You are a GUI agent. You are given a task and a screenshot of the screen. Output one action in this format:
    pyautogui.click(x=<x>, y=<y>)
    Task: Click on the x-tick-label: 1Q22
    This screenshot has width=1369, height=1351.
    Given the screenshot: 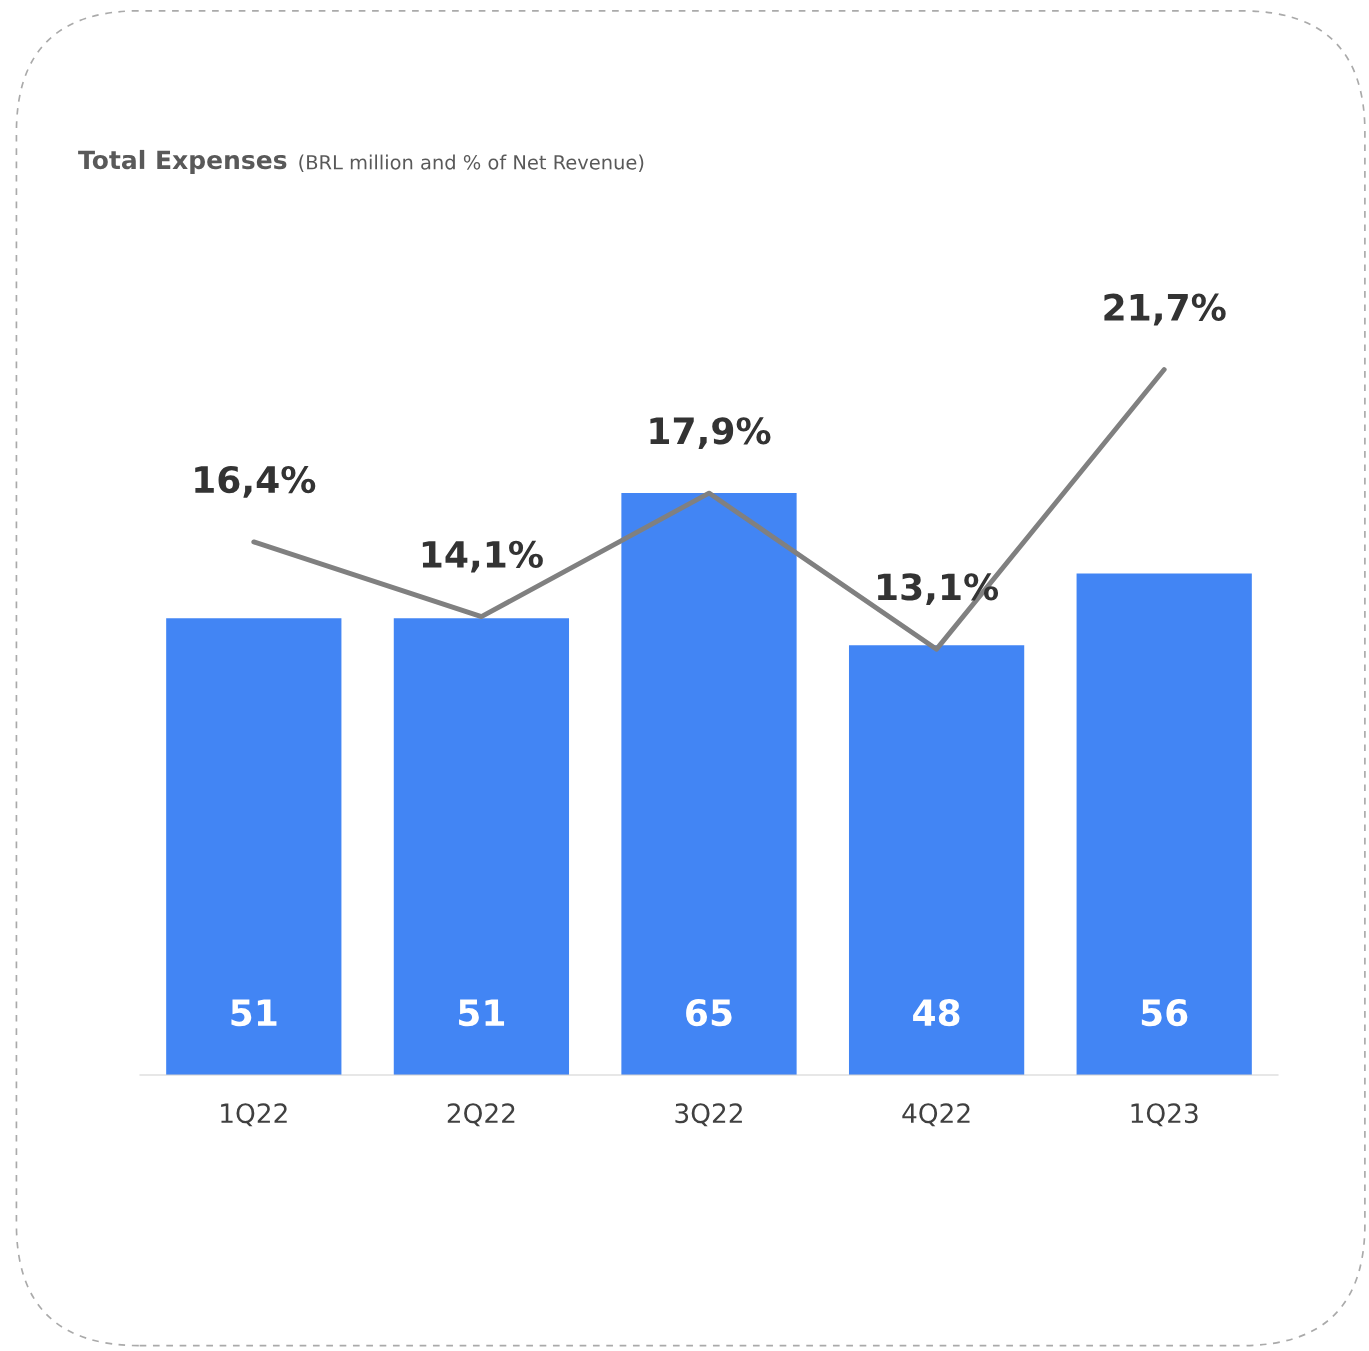 What is the action you would take?
    pyautogui.click(x=254, y=1115)
    